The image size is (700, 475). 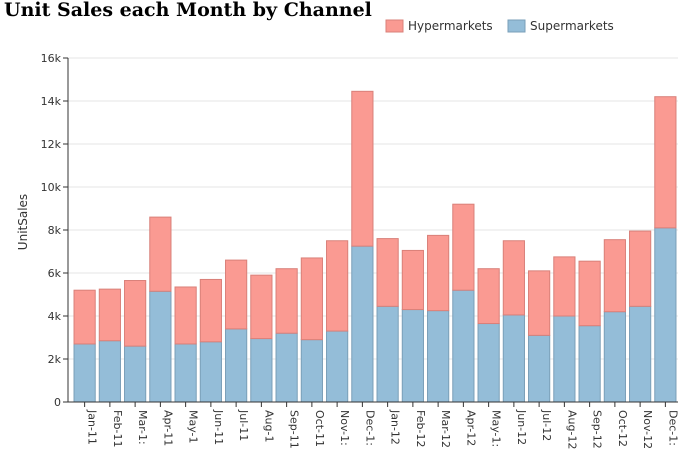 I want to click on x-tick-label: Sep-11, so click(x=294, y=429).